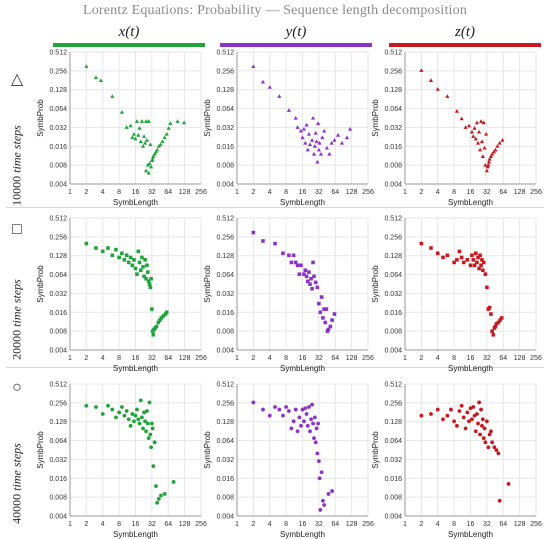  What do you see at coordinates (135, 202) in the screenshot?
I see `x-axis-label: SymbLength` at bounding box center [135, 202].